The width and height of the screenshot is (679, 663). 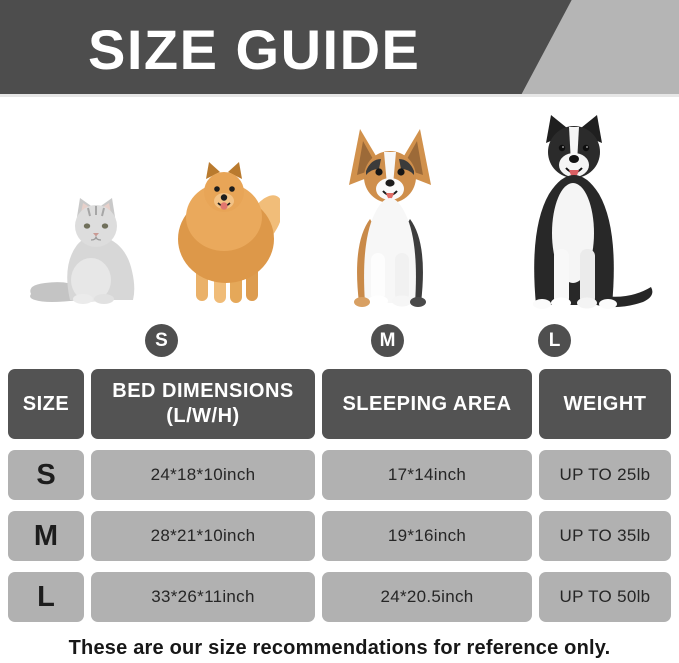 What do you see at coordinates (427, 597) in the screenshot?
I see `table-row-l-sleeping-area: 24*20.5inch` at bounding box center [427, 597].